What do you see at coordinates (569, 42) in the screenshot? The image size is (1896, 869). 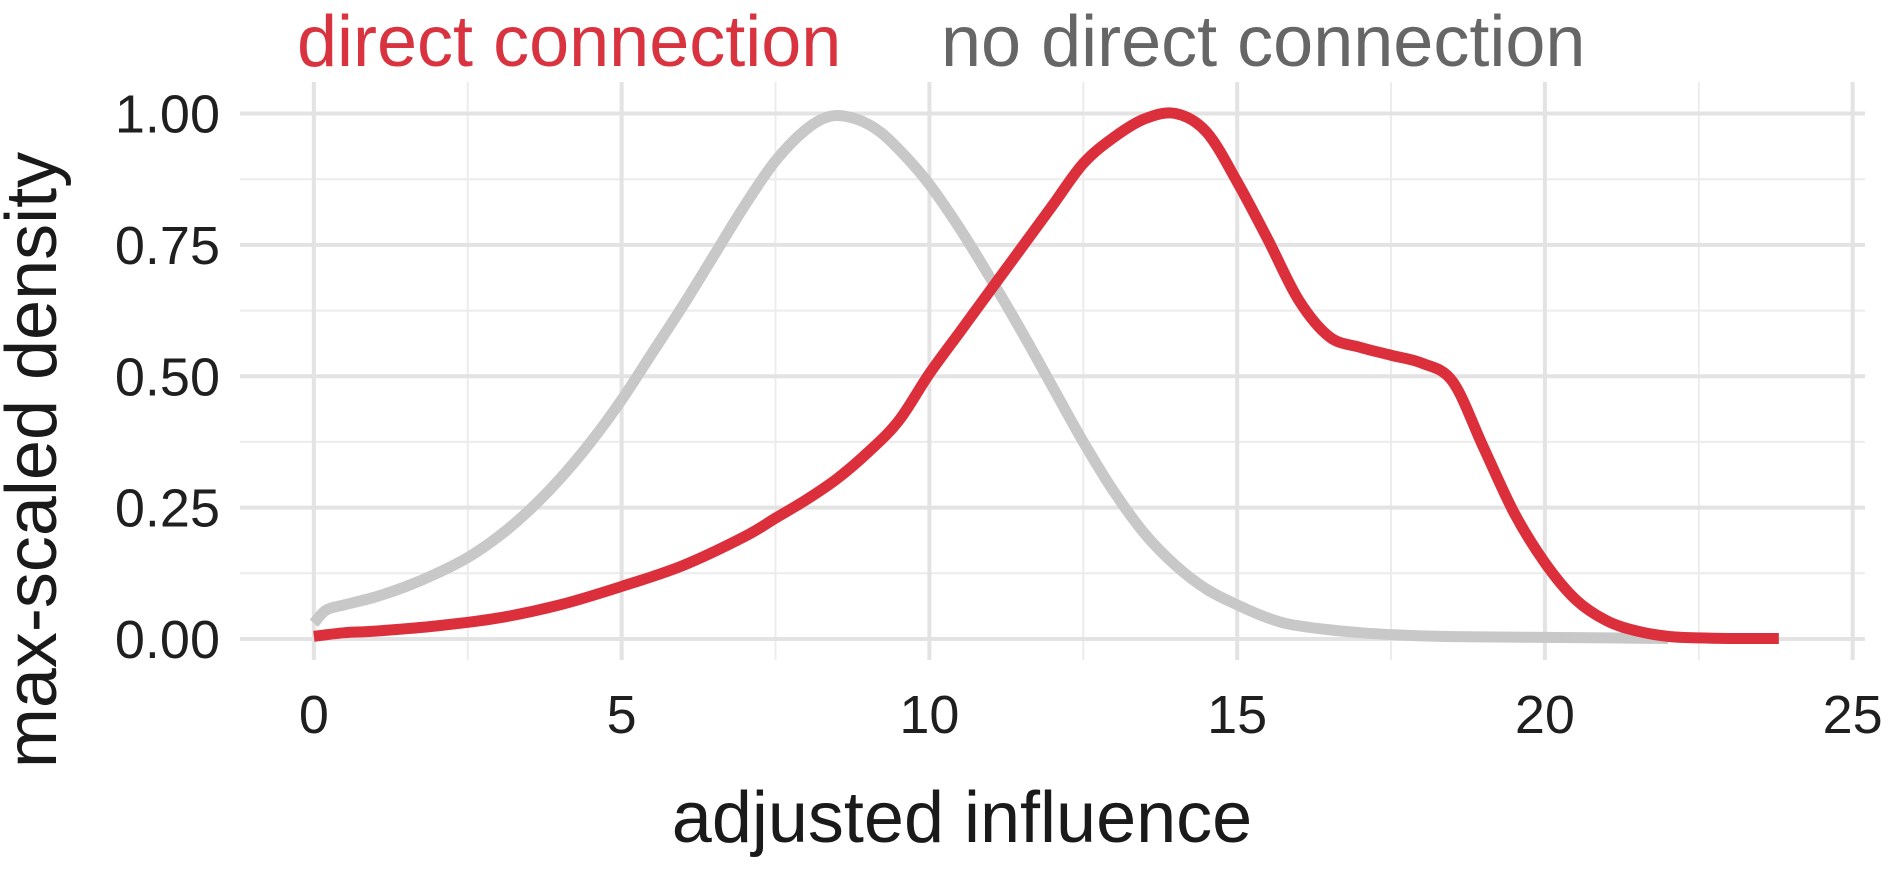 I see `legend-label-direct-connection: direct connection` at bounding box center [569, 42].